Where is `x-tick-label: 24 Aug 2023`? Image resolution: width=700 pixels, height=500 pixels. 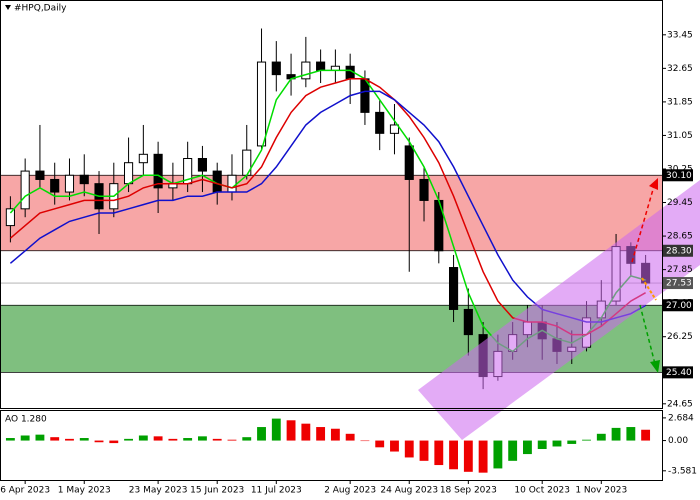
x-tick-label: 24 Aug 2023 is located at coordinates (409, 491).